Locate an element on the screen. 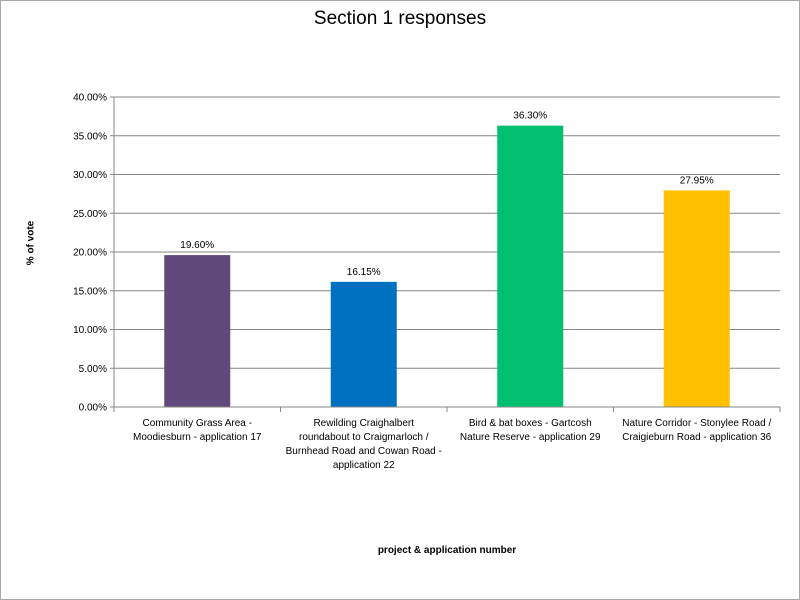  y-tick-label: 5.00% is located at coordinates (93, 369).